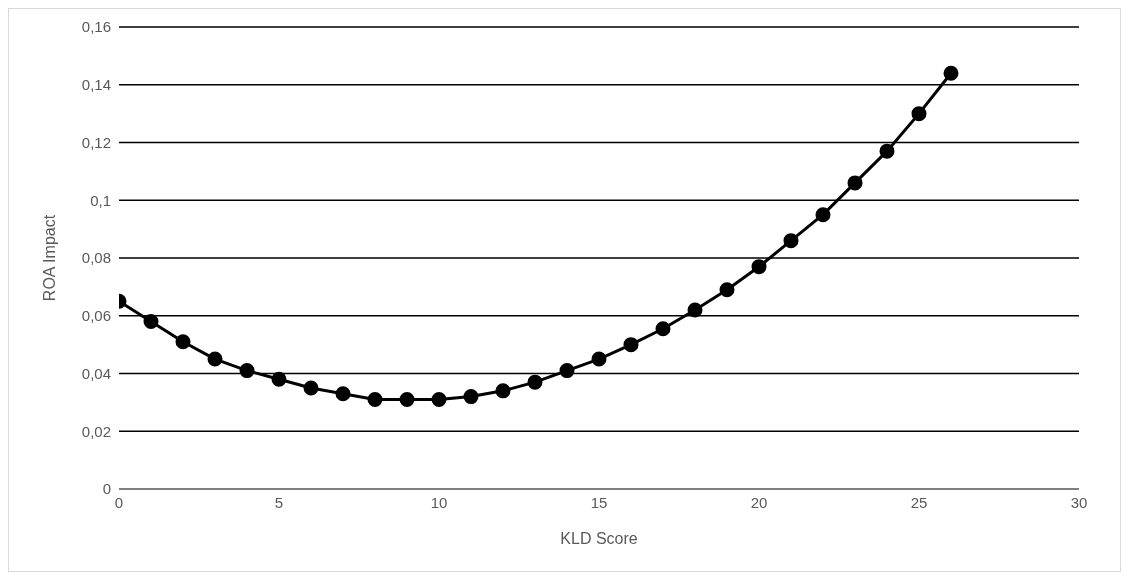  I want to click on x-tick-label: 30, so click(1079, 502).